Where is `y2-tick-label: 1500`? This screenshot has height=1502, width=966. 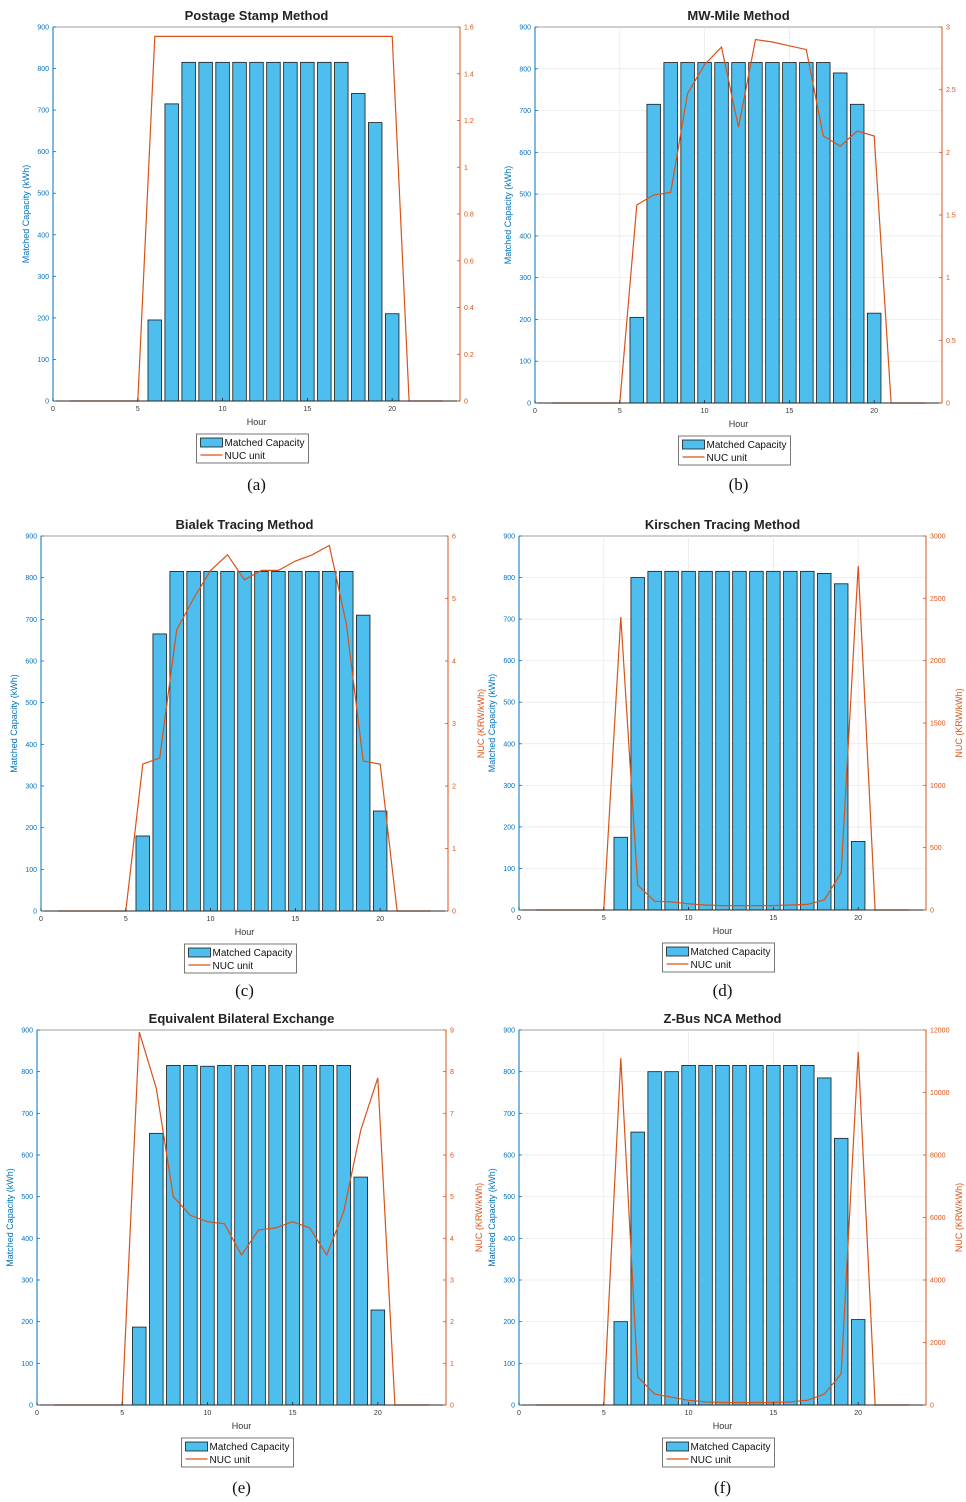 y2-tick-label: 1500 is located at coordinates (938, 724).